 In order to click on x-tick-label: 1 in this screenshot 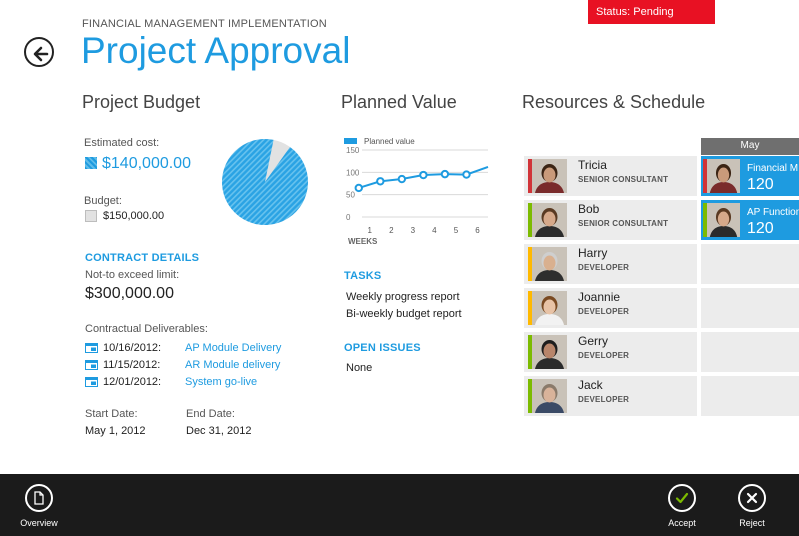, I will do `click(370, 230)`.